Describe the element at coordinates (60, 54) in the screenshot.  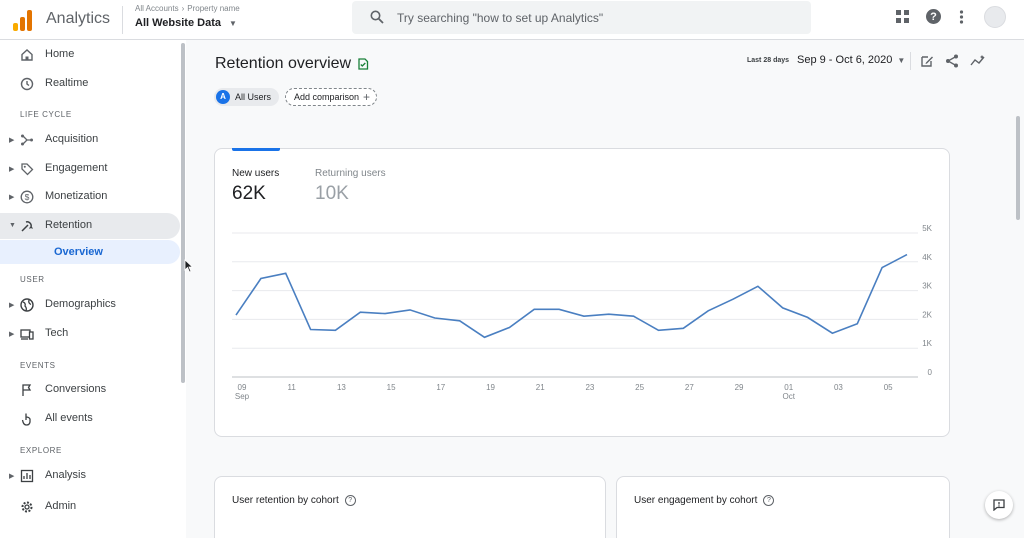
I see `sidebar-item-label: Home` at that location.